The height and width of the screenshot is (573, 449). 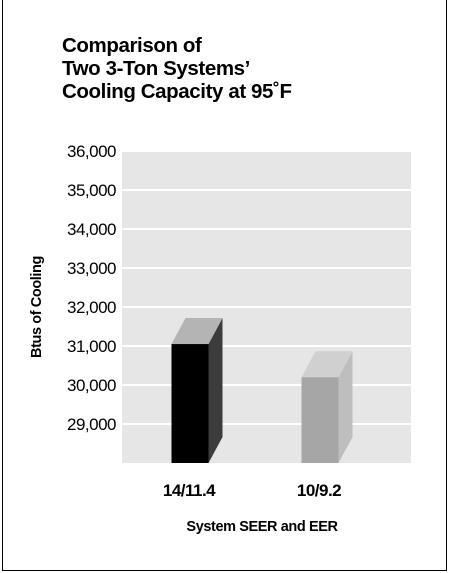 What do you see at coordinates (132, 45) in the screenshot?
I see `chart-title-line-1: Comparison of` at bounding box center [132, 45].